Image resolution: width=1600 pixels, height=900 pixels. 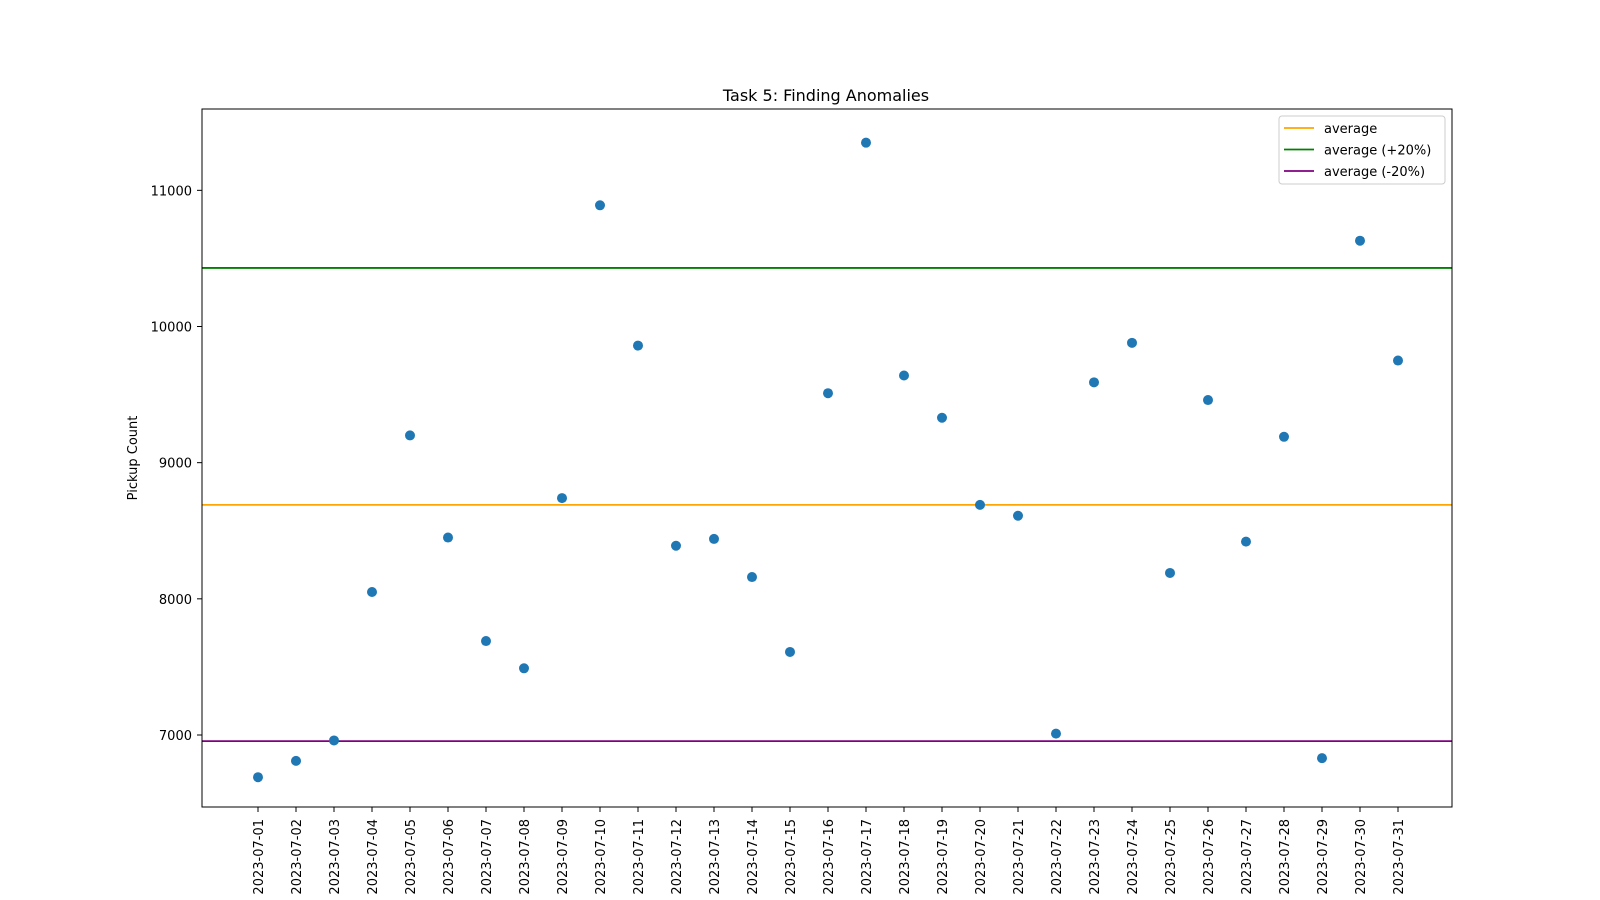 What do you see at coordinates (373, 857) in the screenshot?
I see `x-tick-label: 2023-07-04` at bounding box center [373, 857].